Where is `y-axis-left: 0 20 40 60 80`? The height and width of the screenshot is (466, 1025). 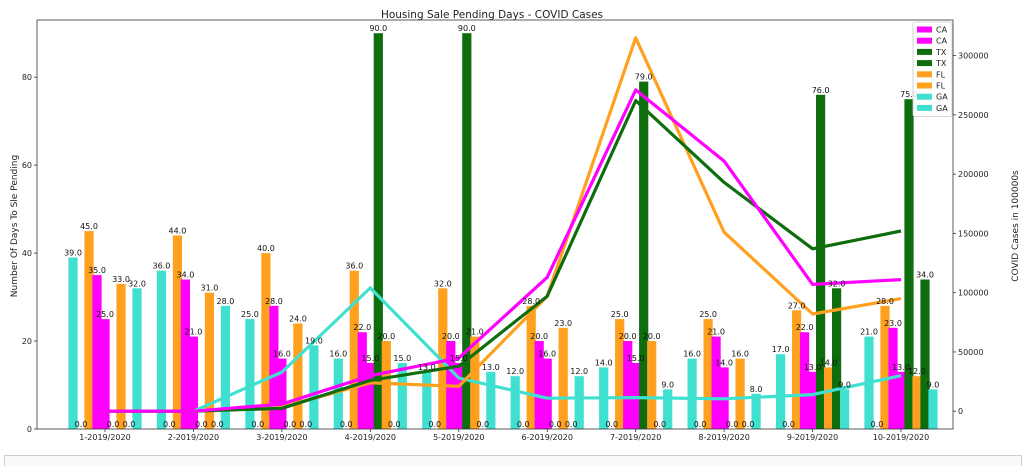
y-axis-left: 0 20 40 60 80 is located at coordinates (29, 253).